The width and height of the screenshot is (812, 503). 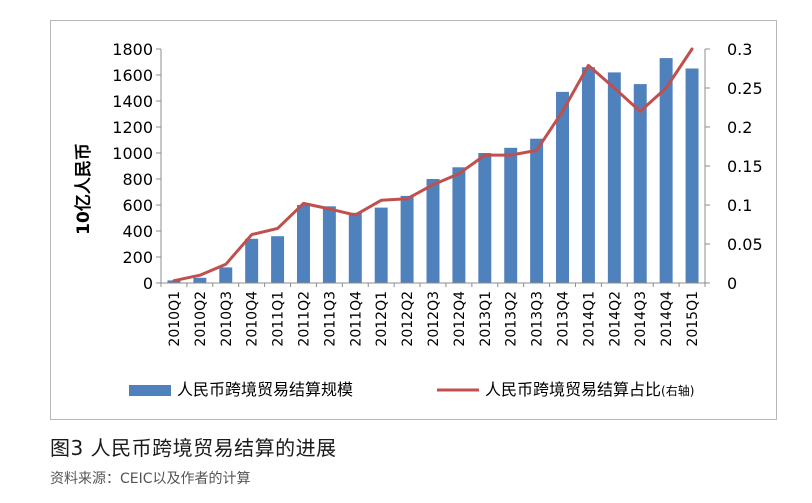 I want to click on left-axis-tick-label: 0, so click(x=148, y=283).